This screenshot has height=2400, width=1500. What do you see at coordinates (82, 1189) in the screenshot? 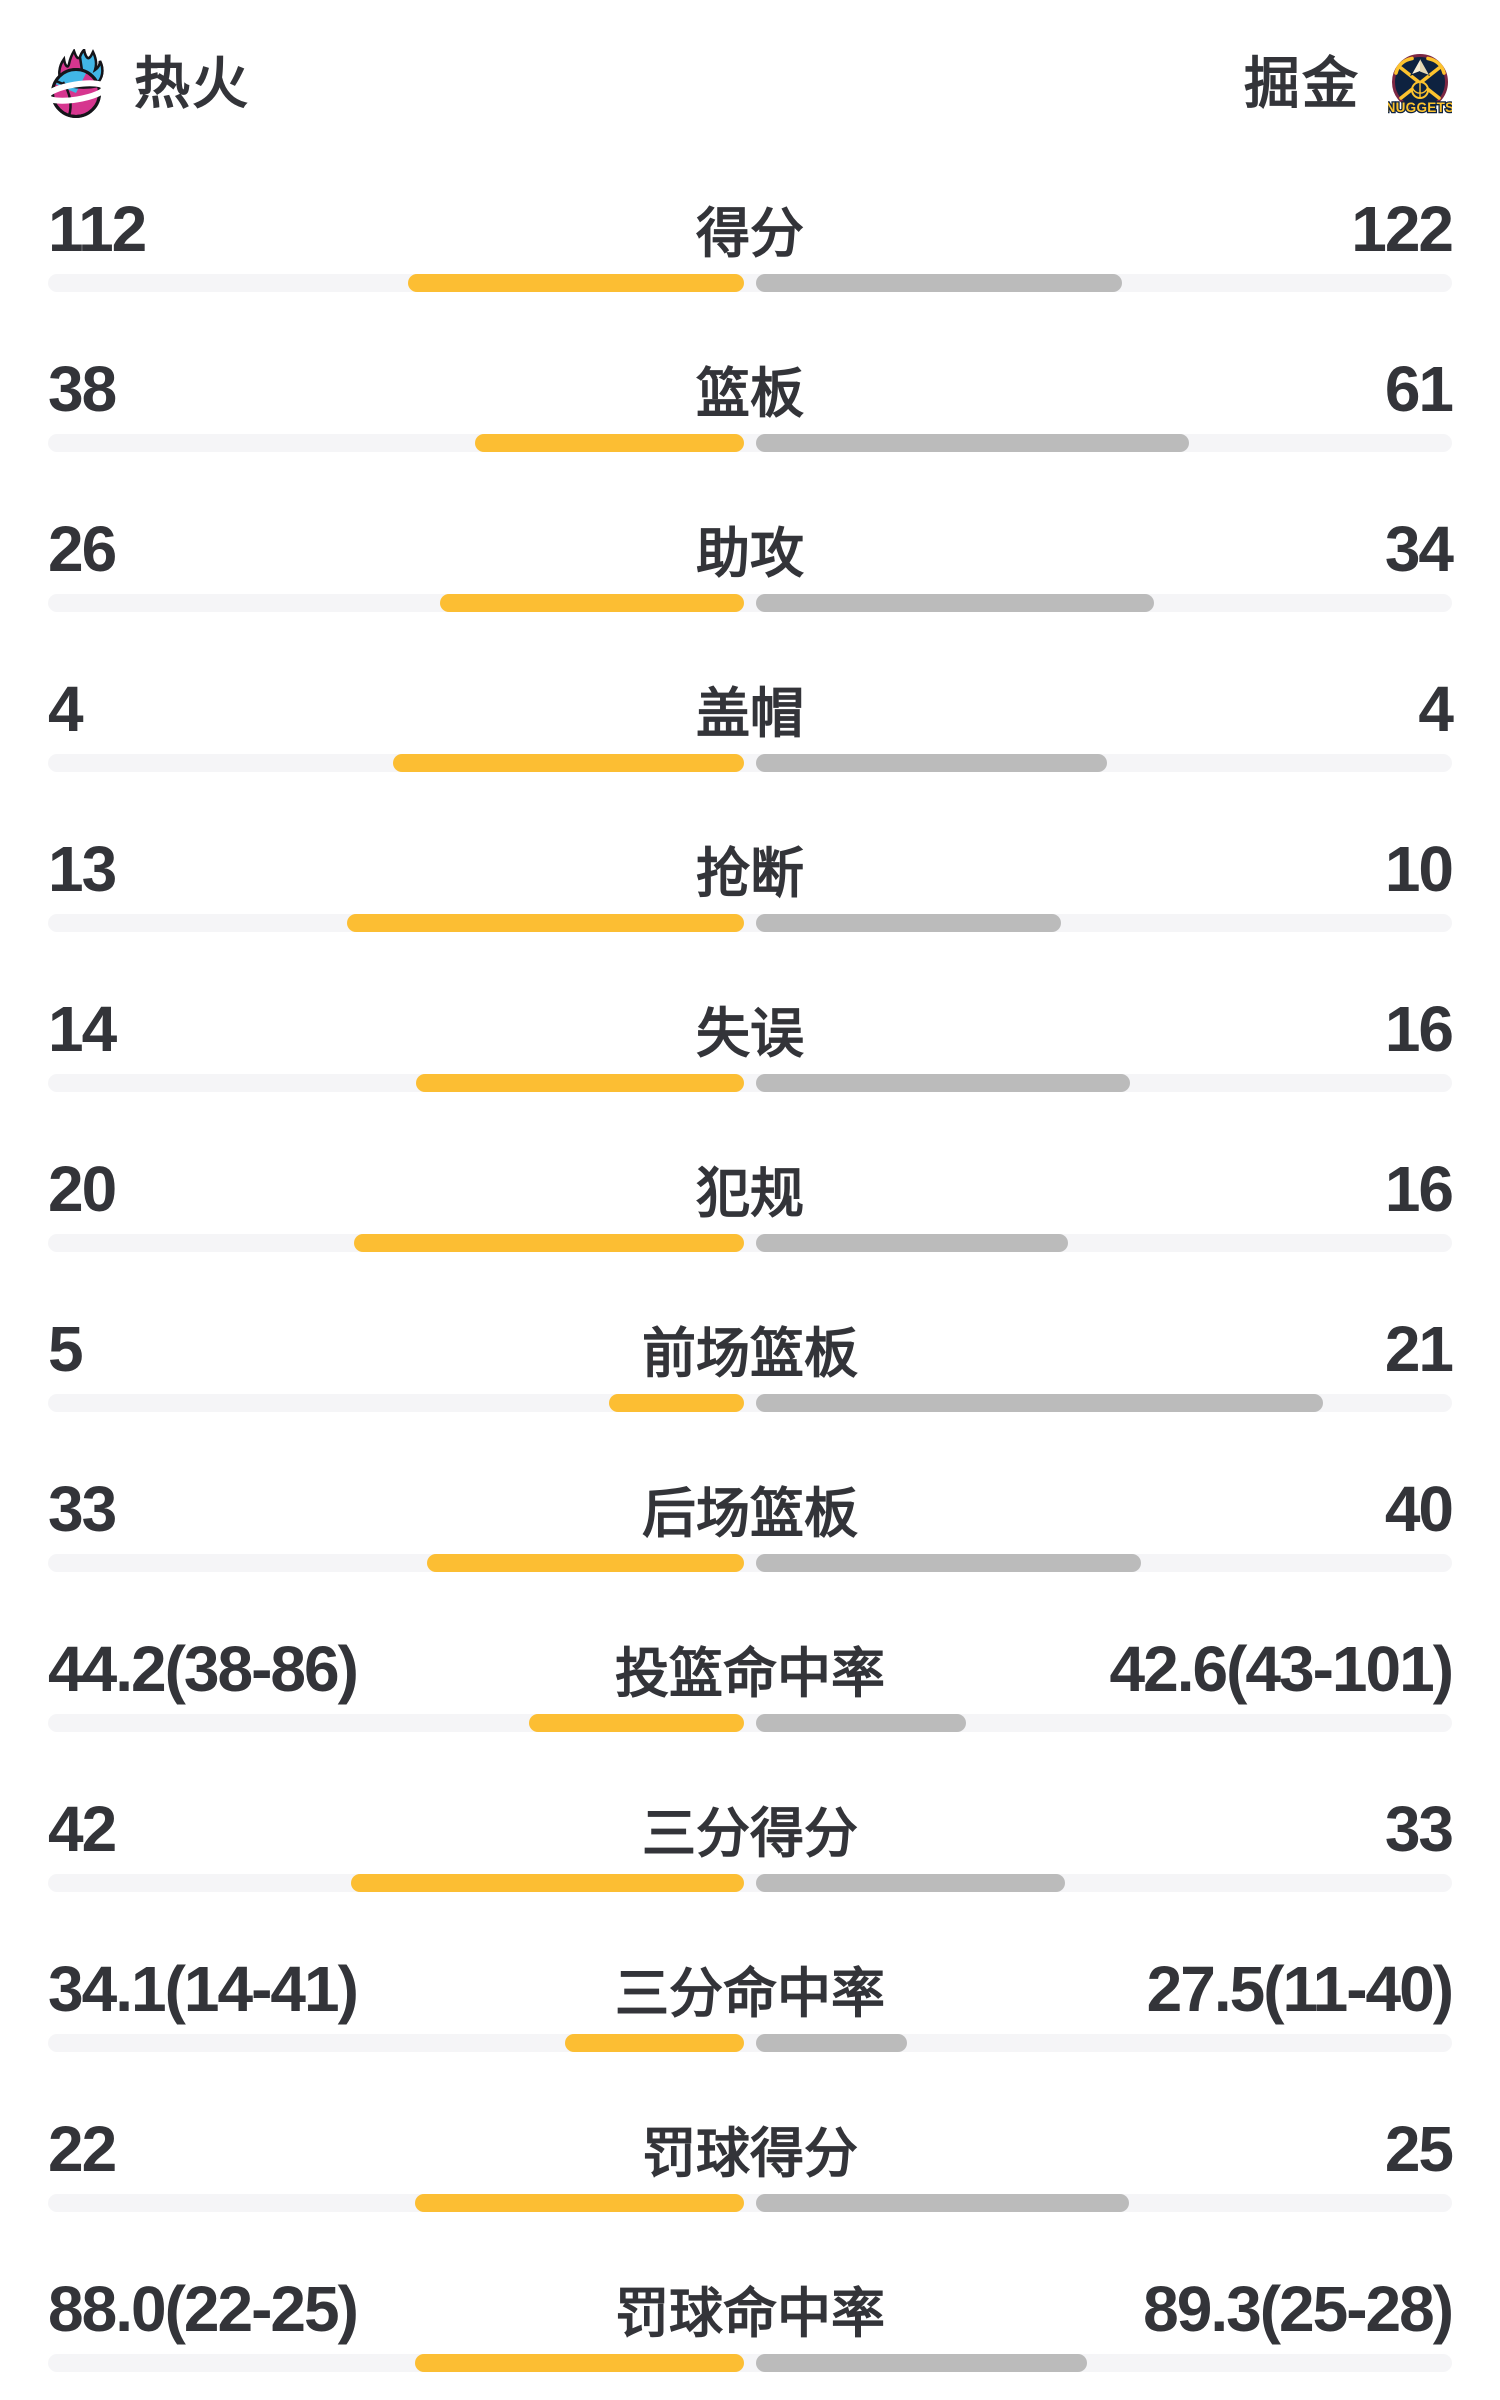
I see `stat-home-value: 20` at bounding box center [82, 1189].